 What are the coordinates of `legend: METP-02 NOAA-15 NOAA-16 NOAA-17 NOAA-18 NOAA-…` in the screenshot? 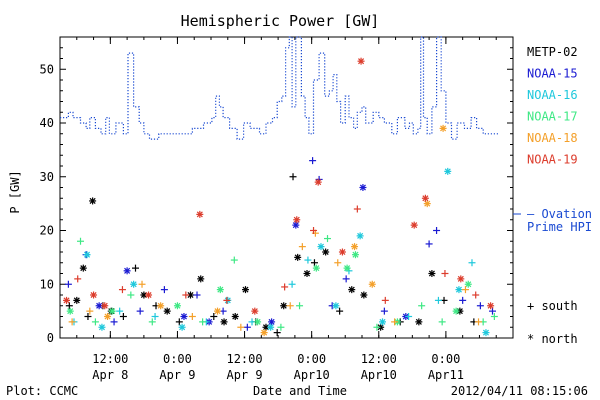 It's located at (552, 139).